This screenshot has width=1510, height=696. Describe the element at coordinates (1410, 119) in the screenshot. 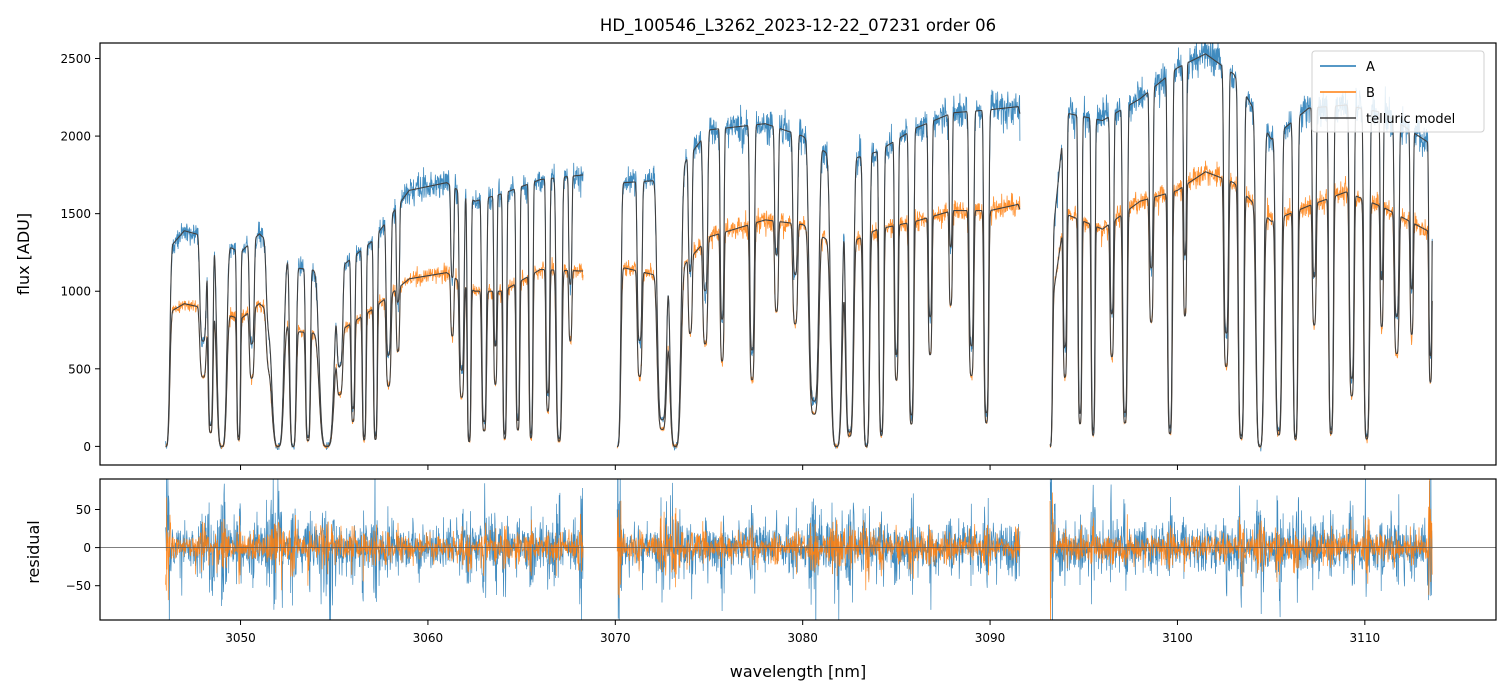

I see `legend-label-model: telluric model` at that location.